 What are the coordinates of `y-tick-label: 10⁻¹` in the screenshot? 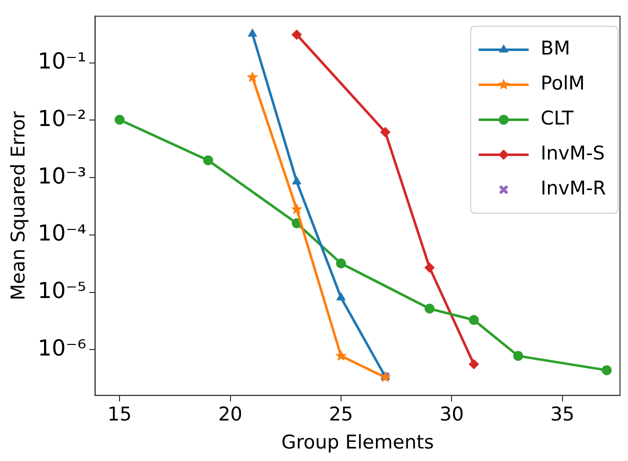 It's located at (62, 62).